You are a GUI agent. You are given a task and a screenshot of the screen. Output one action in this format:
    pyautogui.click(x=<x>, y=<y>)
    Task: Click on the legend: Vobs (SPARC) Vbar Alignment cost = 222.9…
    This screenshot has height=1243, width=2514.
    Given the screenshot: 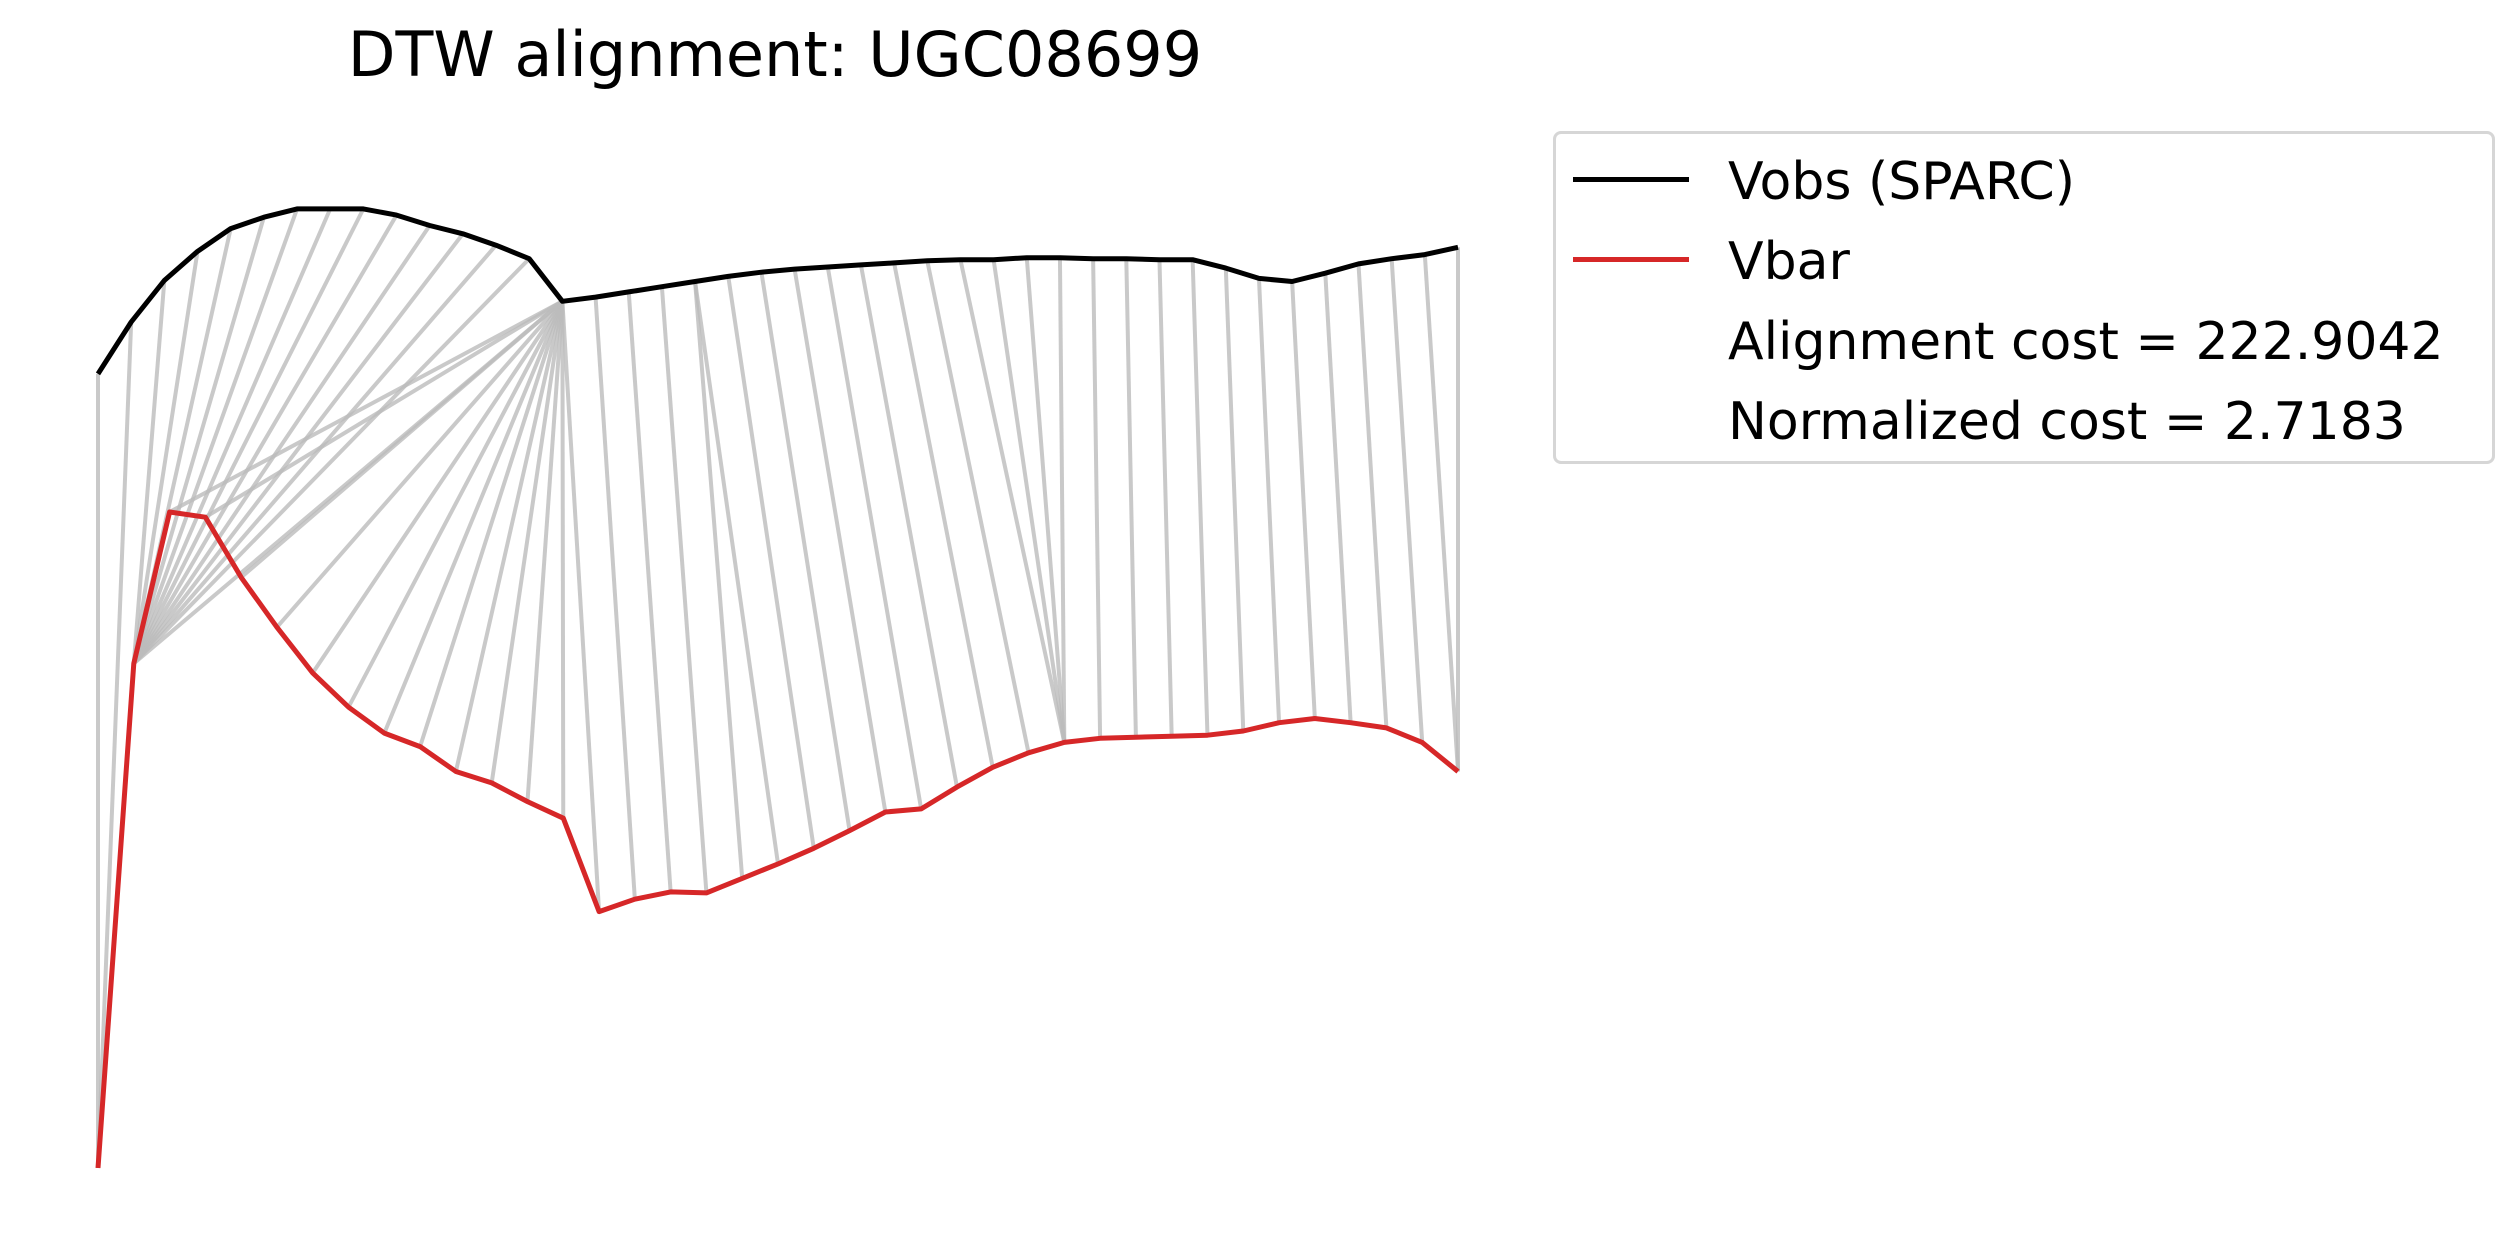 What is the action you would take?
    pyautogui.click(x=2024, y=297)
    